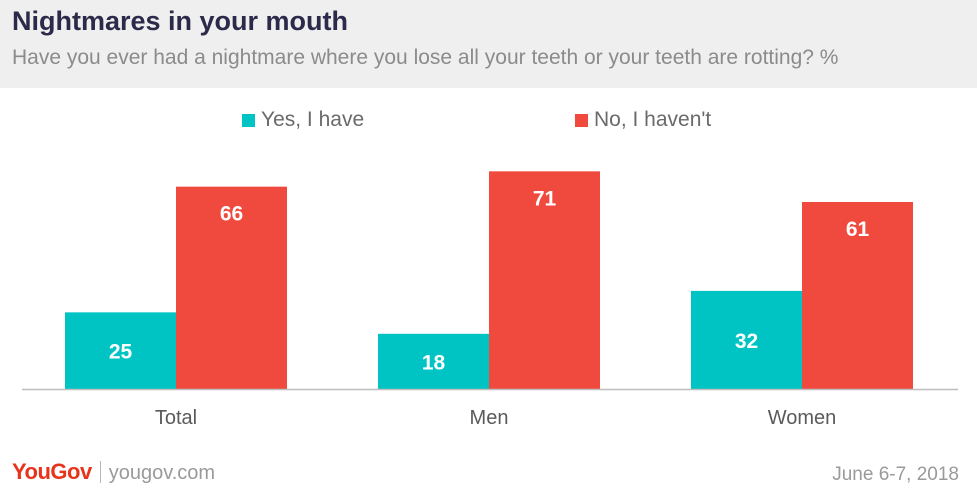 The image size is (977, 493). I want to click on legend-label-no: No, I haven't, so click(653, 119).